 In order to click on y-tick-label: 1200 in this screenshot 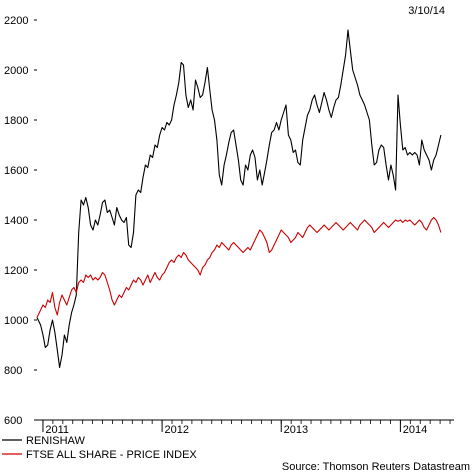, I will do `click(16, 271)`.